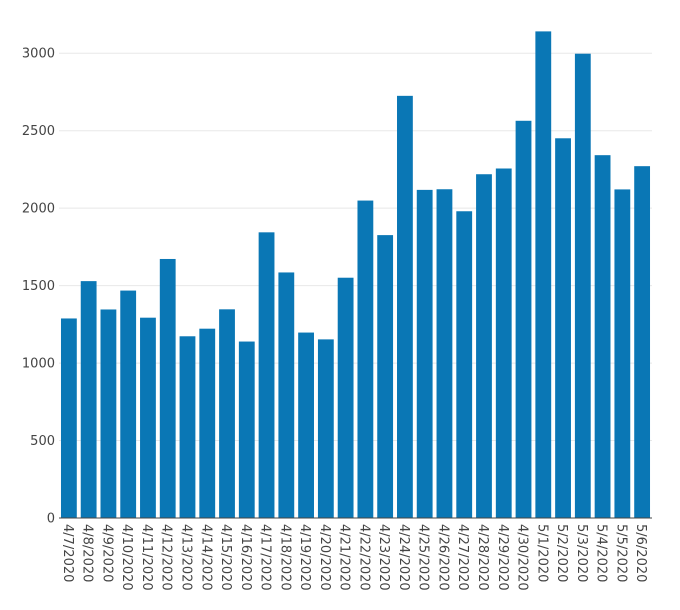 The height and width of the screenshot is (610, 680). I want to click on x-tick-label: 5/5/2020, so click(620, 553).